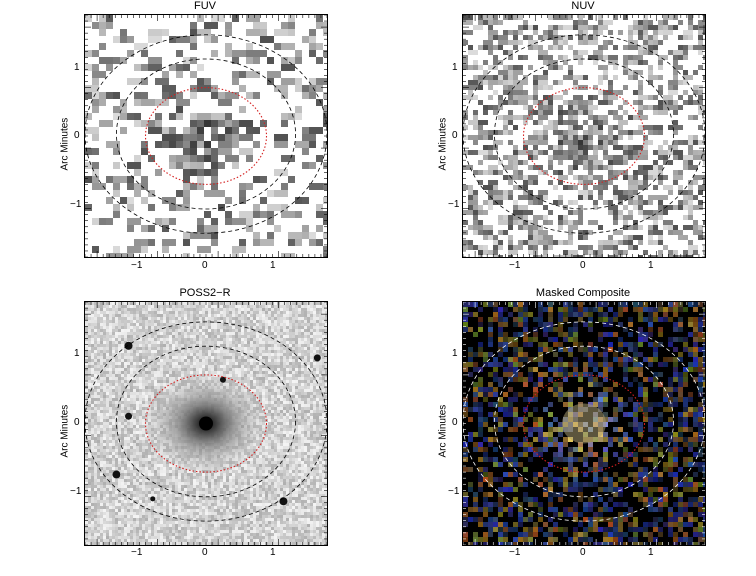 The width and height of the screenshot is (756, 576). I want to click on poss2r-ytick-0: 0, so click(77, 422).